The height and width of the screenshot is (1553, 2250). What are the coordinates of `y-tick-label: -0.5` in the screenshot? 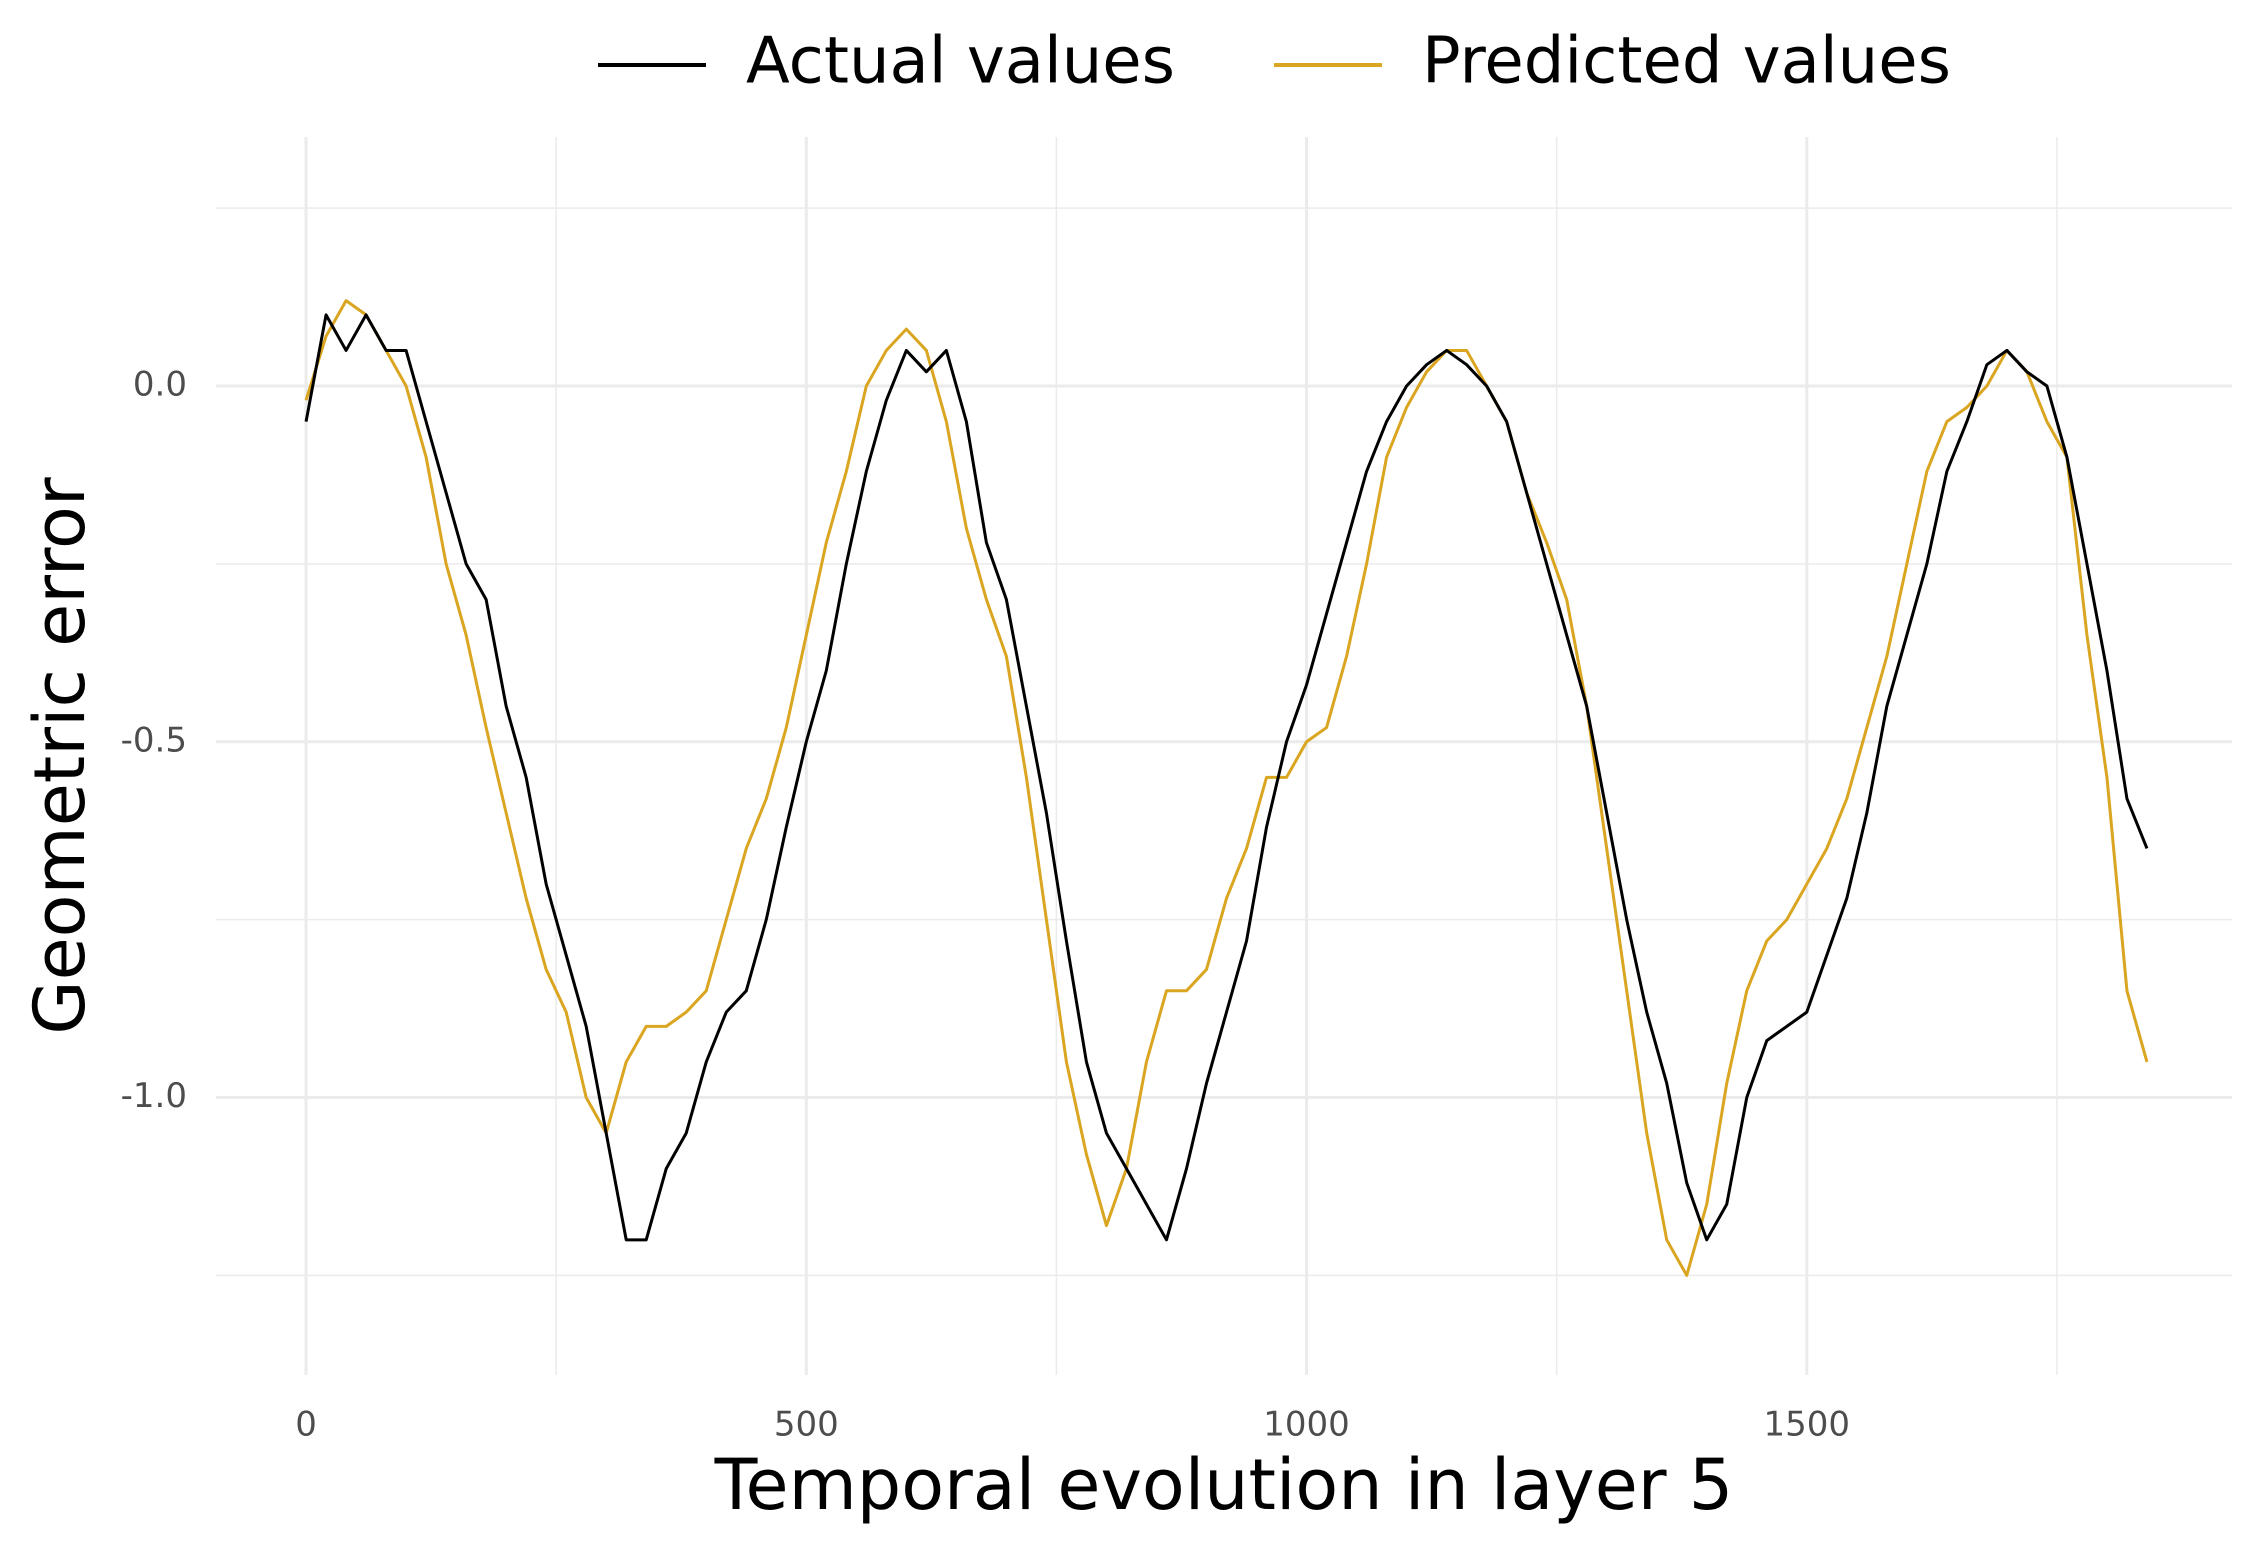 It's located at (154, 740).